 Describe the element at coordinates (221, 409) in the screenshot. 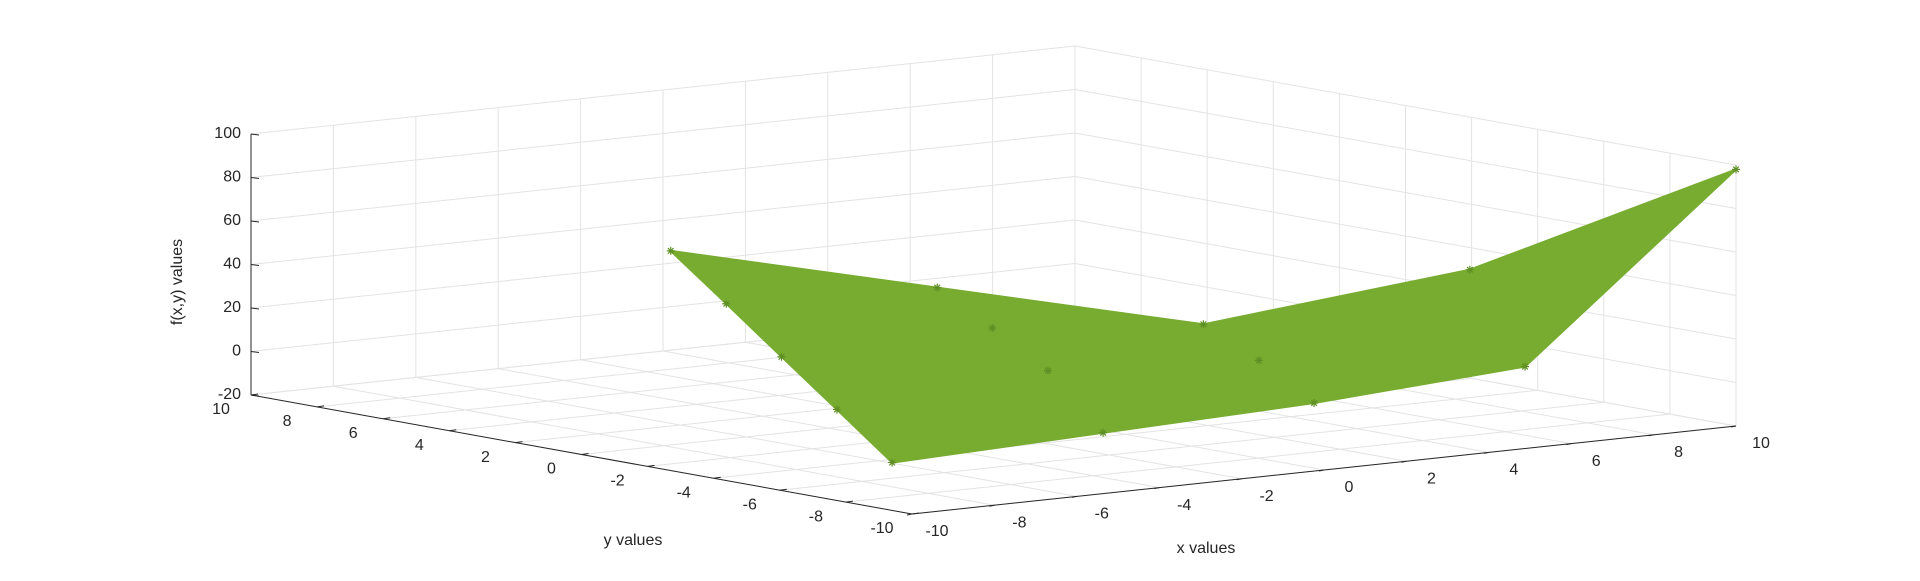

I see `y-tick-label: 10` at that location.